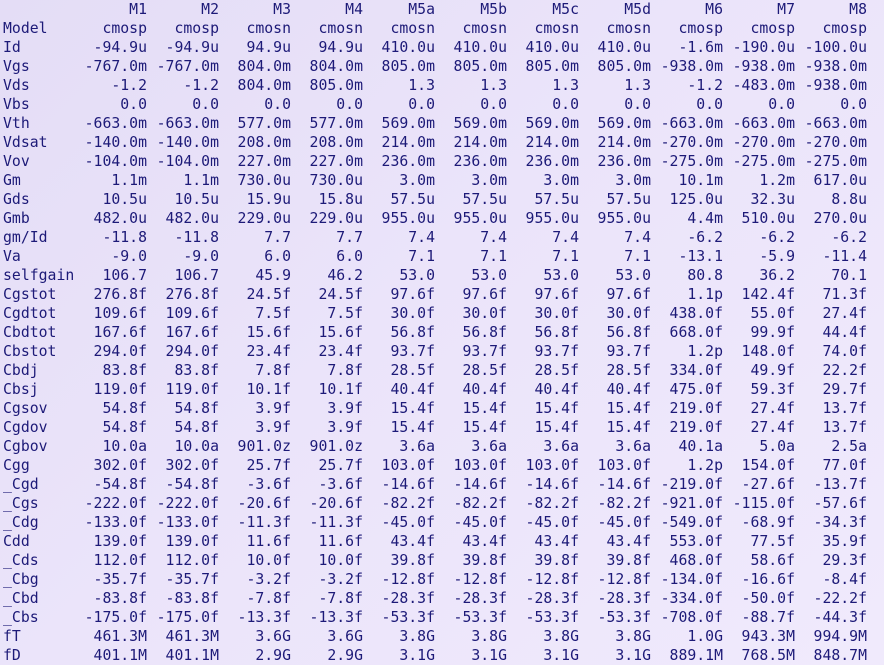 The width and height of the screenshot is (884, 665). Describe the element at coordinates (264, 85) in the screenshot. I see `table-cell: 804.0m` at that location.